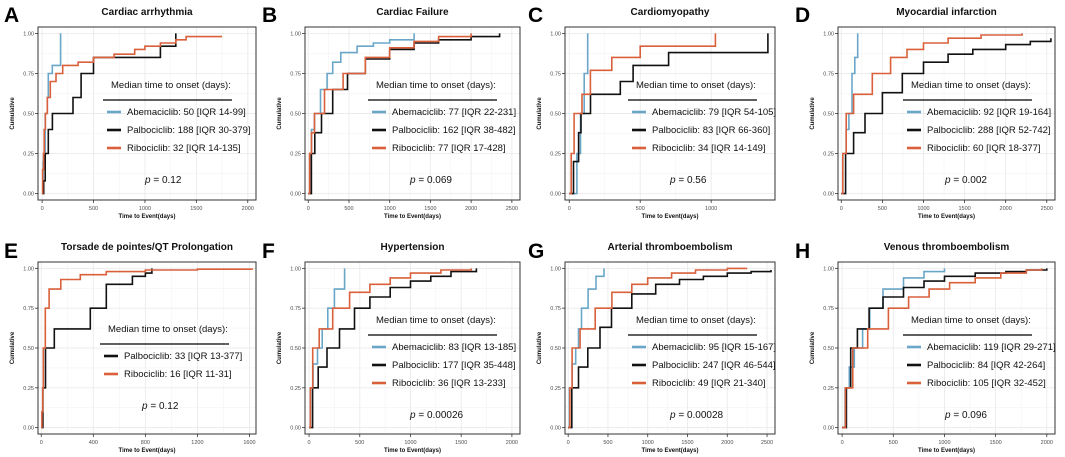 Image resolution: width=1065 pixels, height=457 pixels. I want to click on legend-label-palbociclib: Palbociclib: 247 [IQR 46-544], so click(714, 365).